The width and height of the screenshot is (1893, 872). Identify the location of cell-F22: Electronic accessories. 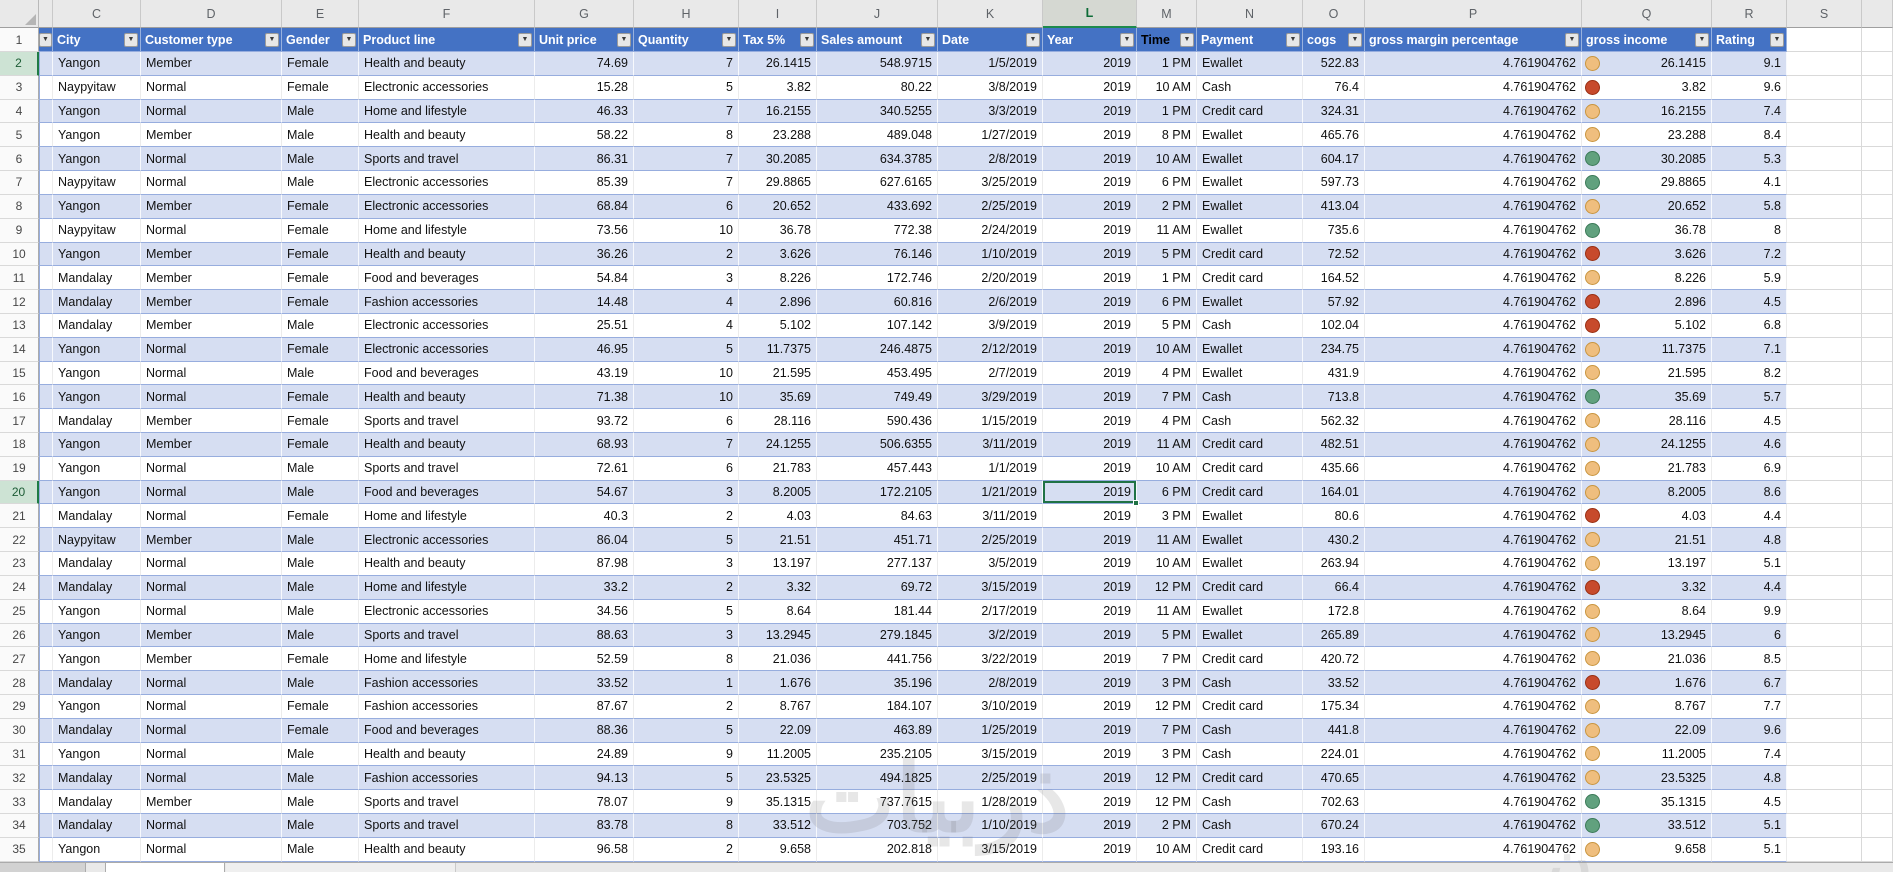
(447, 540).